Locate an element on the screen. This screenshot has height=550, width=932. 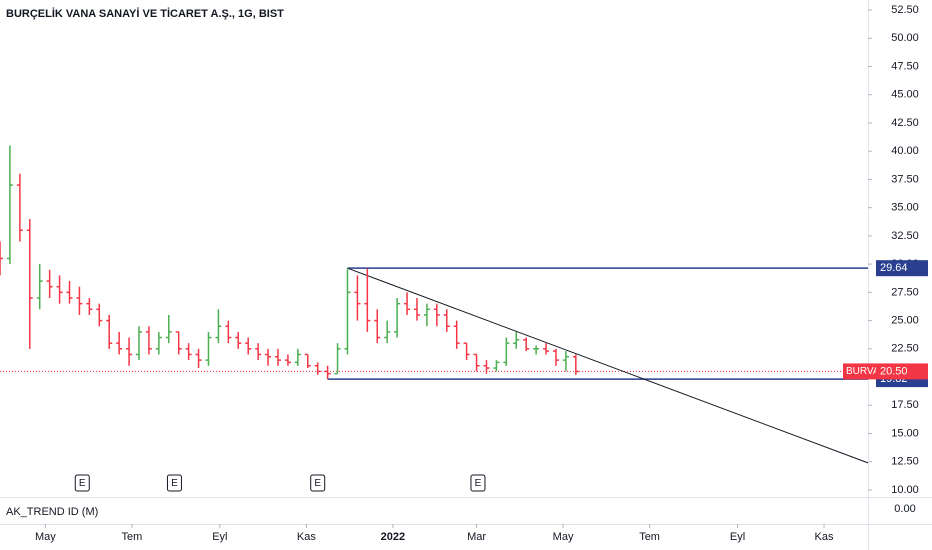
symbol-label: BURVA is located at coordinates (863, 371).